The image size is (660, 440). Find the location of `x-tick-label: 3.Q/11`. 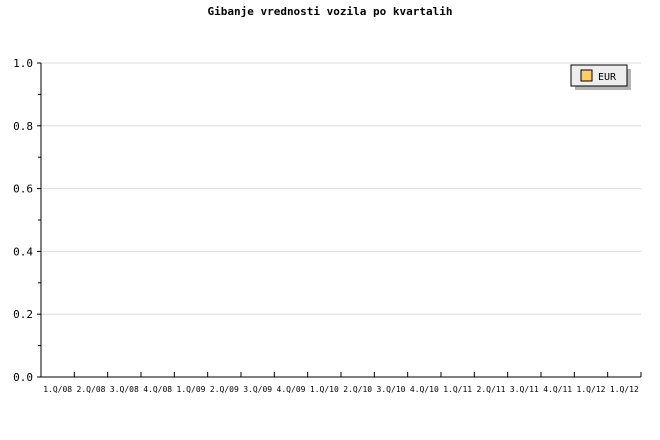

x-tick-label: 3.Q/11 is located at coordinates (524, 389).